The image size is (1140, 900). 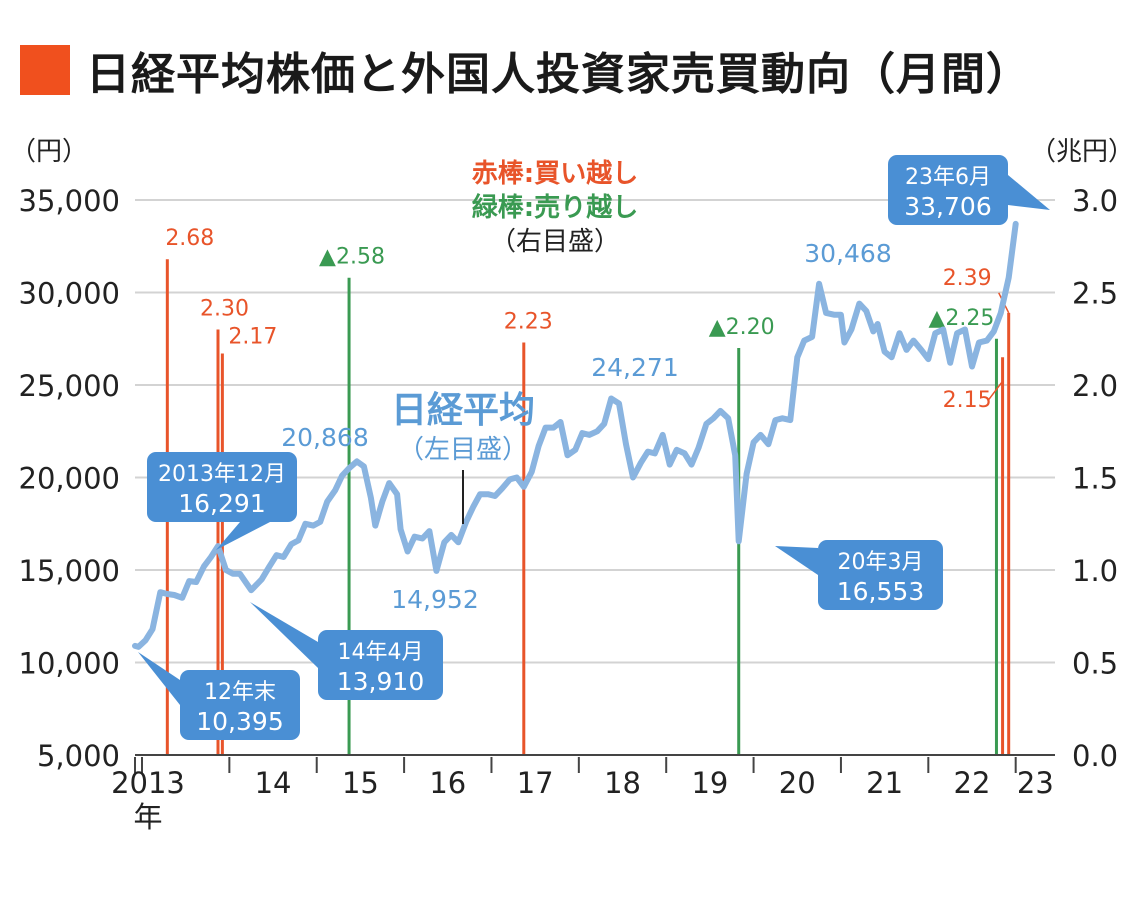 What do you see at coordinates (1095, 479) in the screenshot?
I see `right-axis-tick-label: 1.5` at bounding box center [1095, 479].